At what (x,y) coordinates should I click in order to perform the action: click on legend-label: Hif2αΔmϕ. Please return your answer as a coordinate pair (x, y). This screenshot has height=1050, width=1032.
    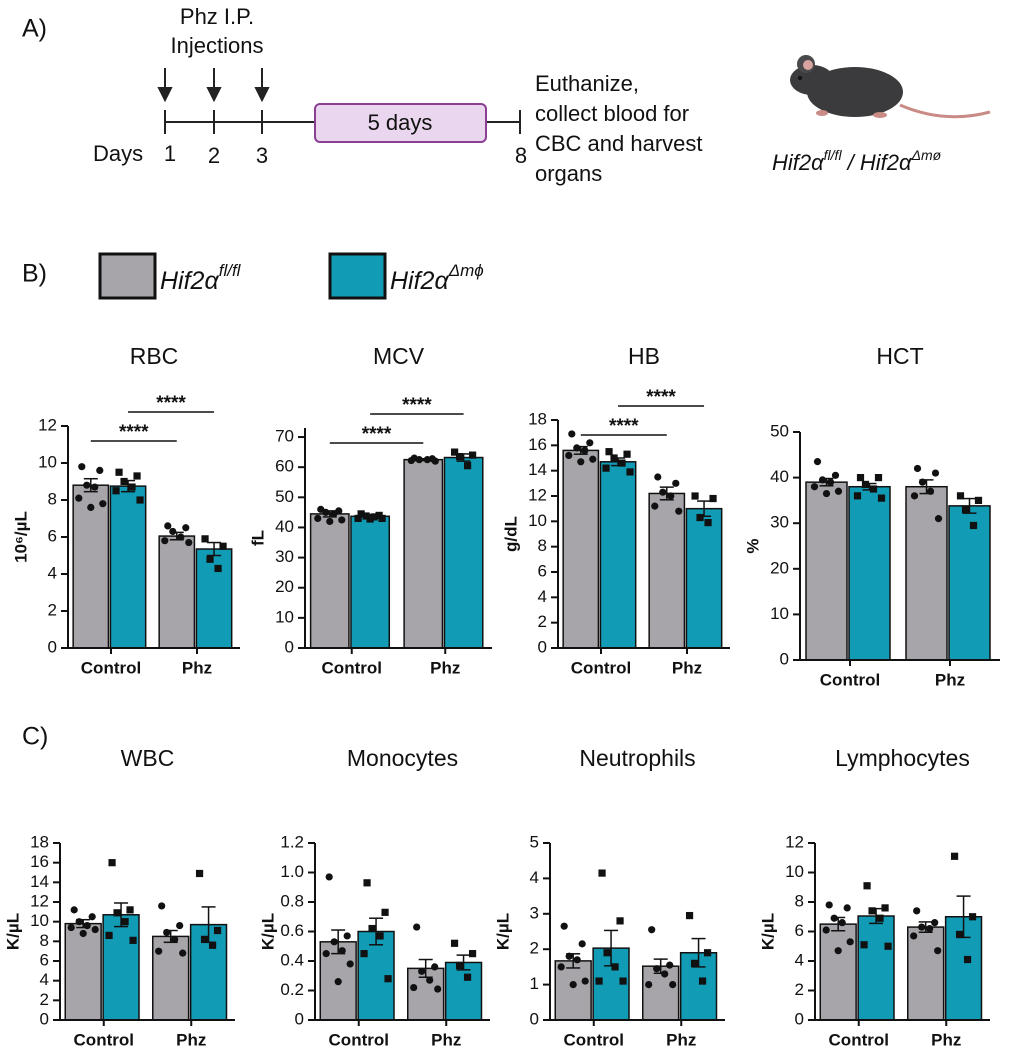
    Looking at the image, I should click on (437, 277).